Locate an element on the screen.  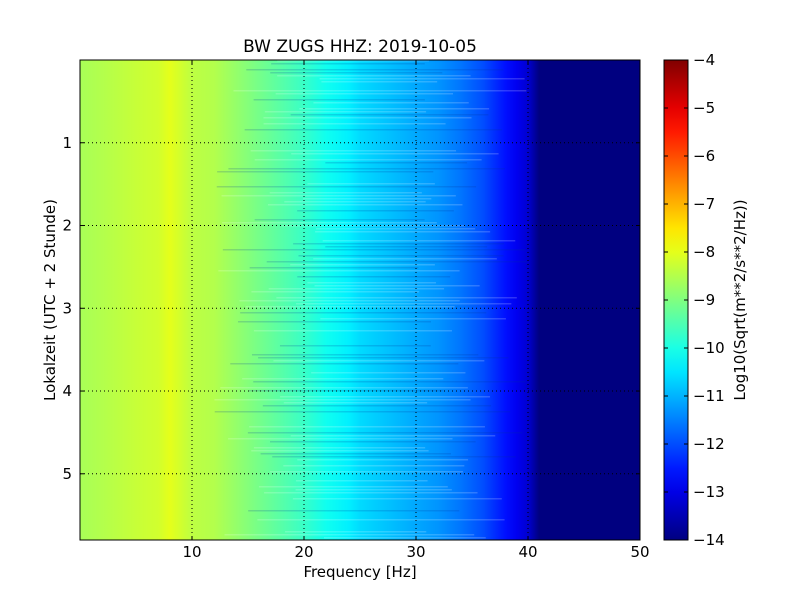
colorbar-tick-label: −7 is located at coordinates (704, 204).